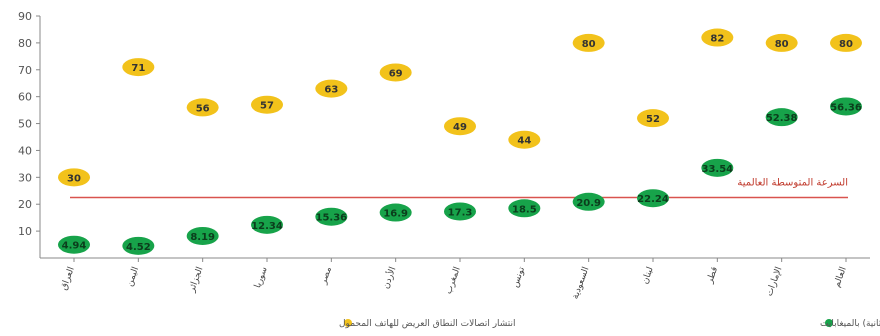 Image resolution: width=880 pixels, height=336 pixels. What do you see at coordinates (133, 277) in the screenshot?
I see `x-tick-label: اليمن` at bounding box center [133, 277].